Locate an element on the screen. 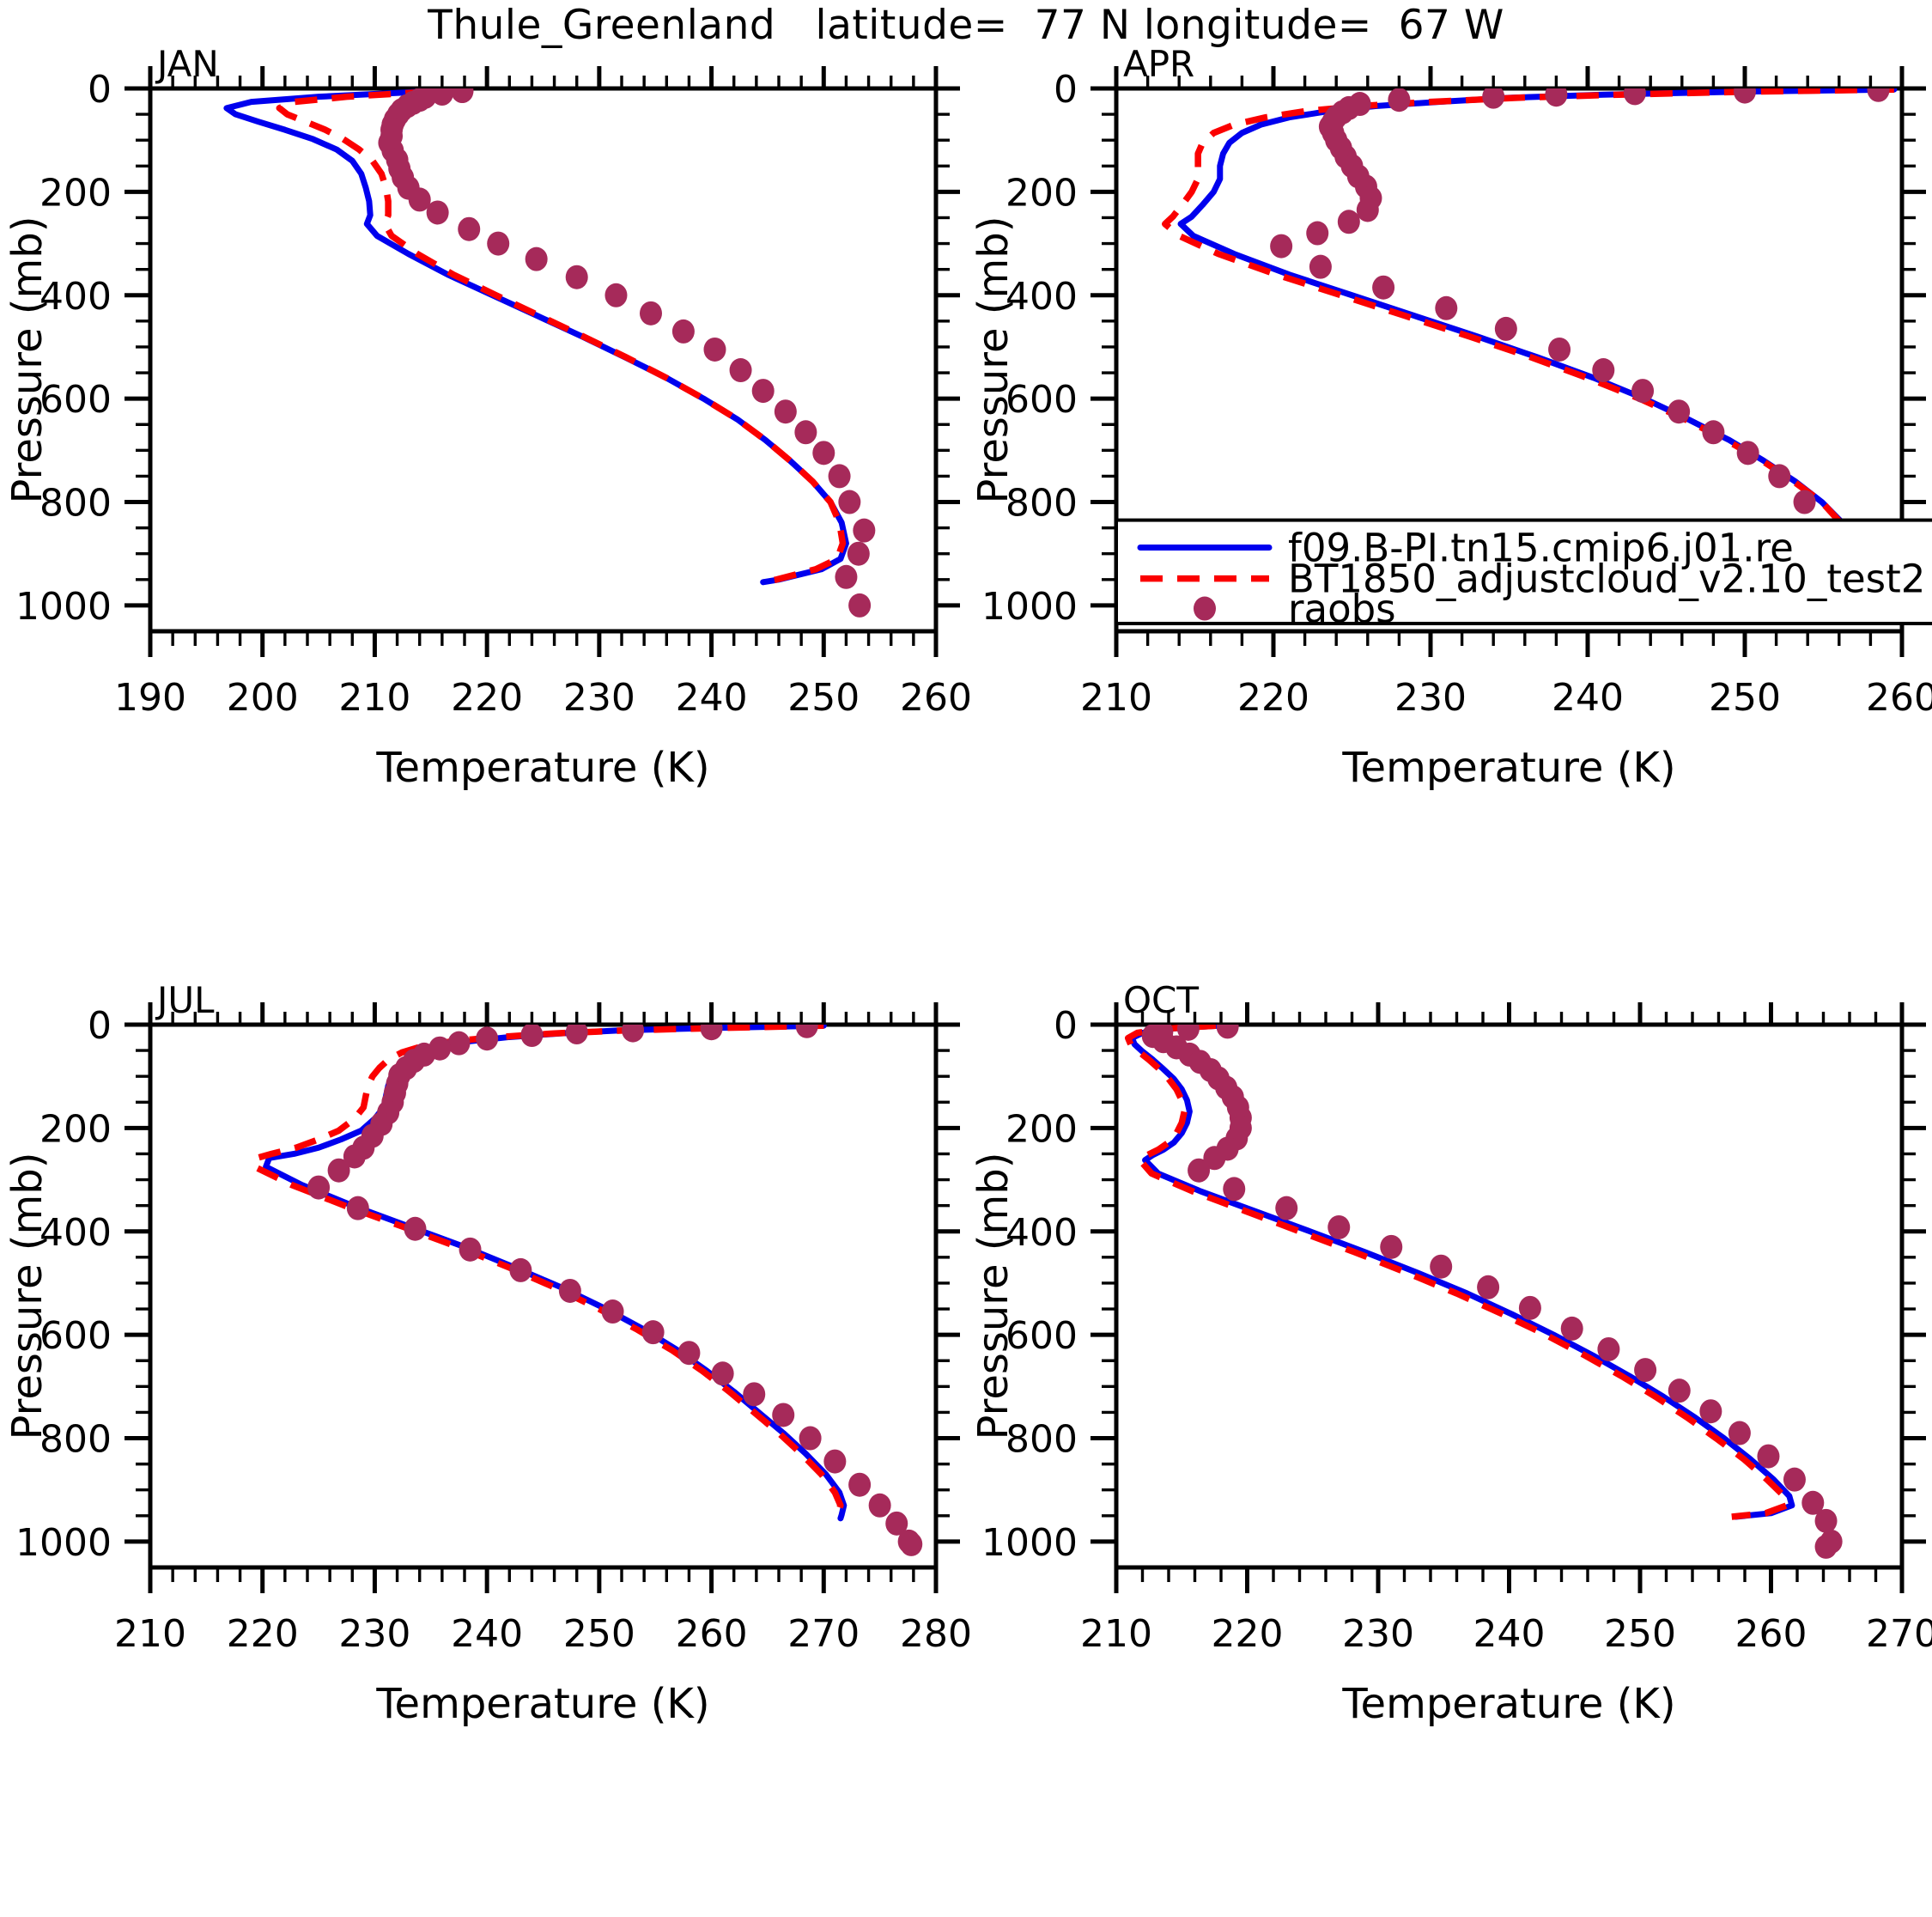 This screenshot has height=1917, width=1932. panel-label-oct: OCT is located at coordinates (1161, 1000).